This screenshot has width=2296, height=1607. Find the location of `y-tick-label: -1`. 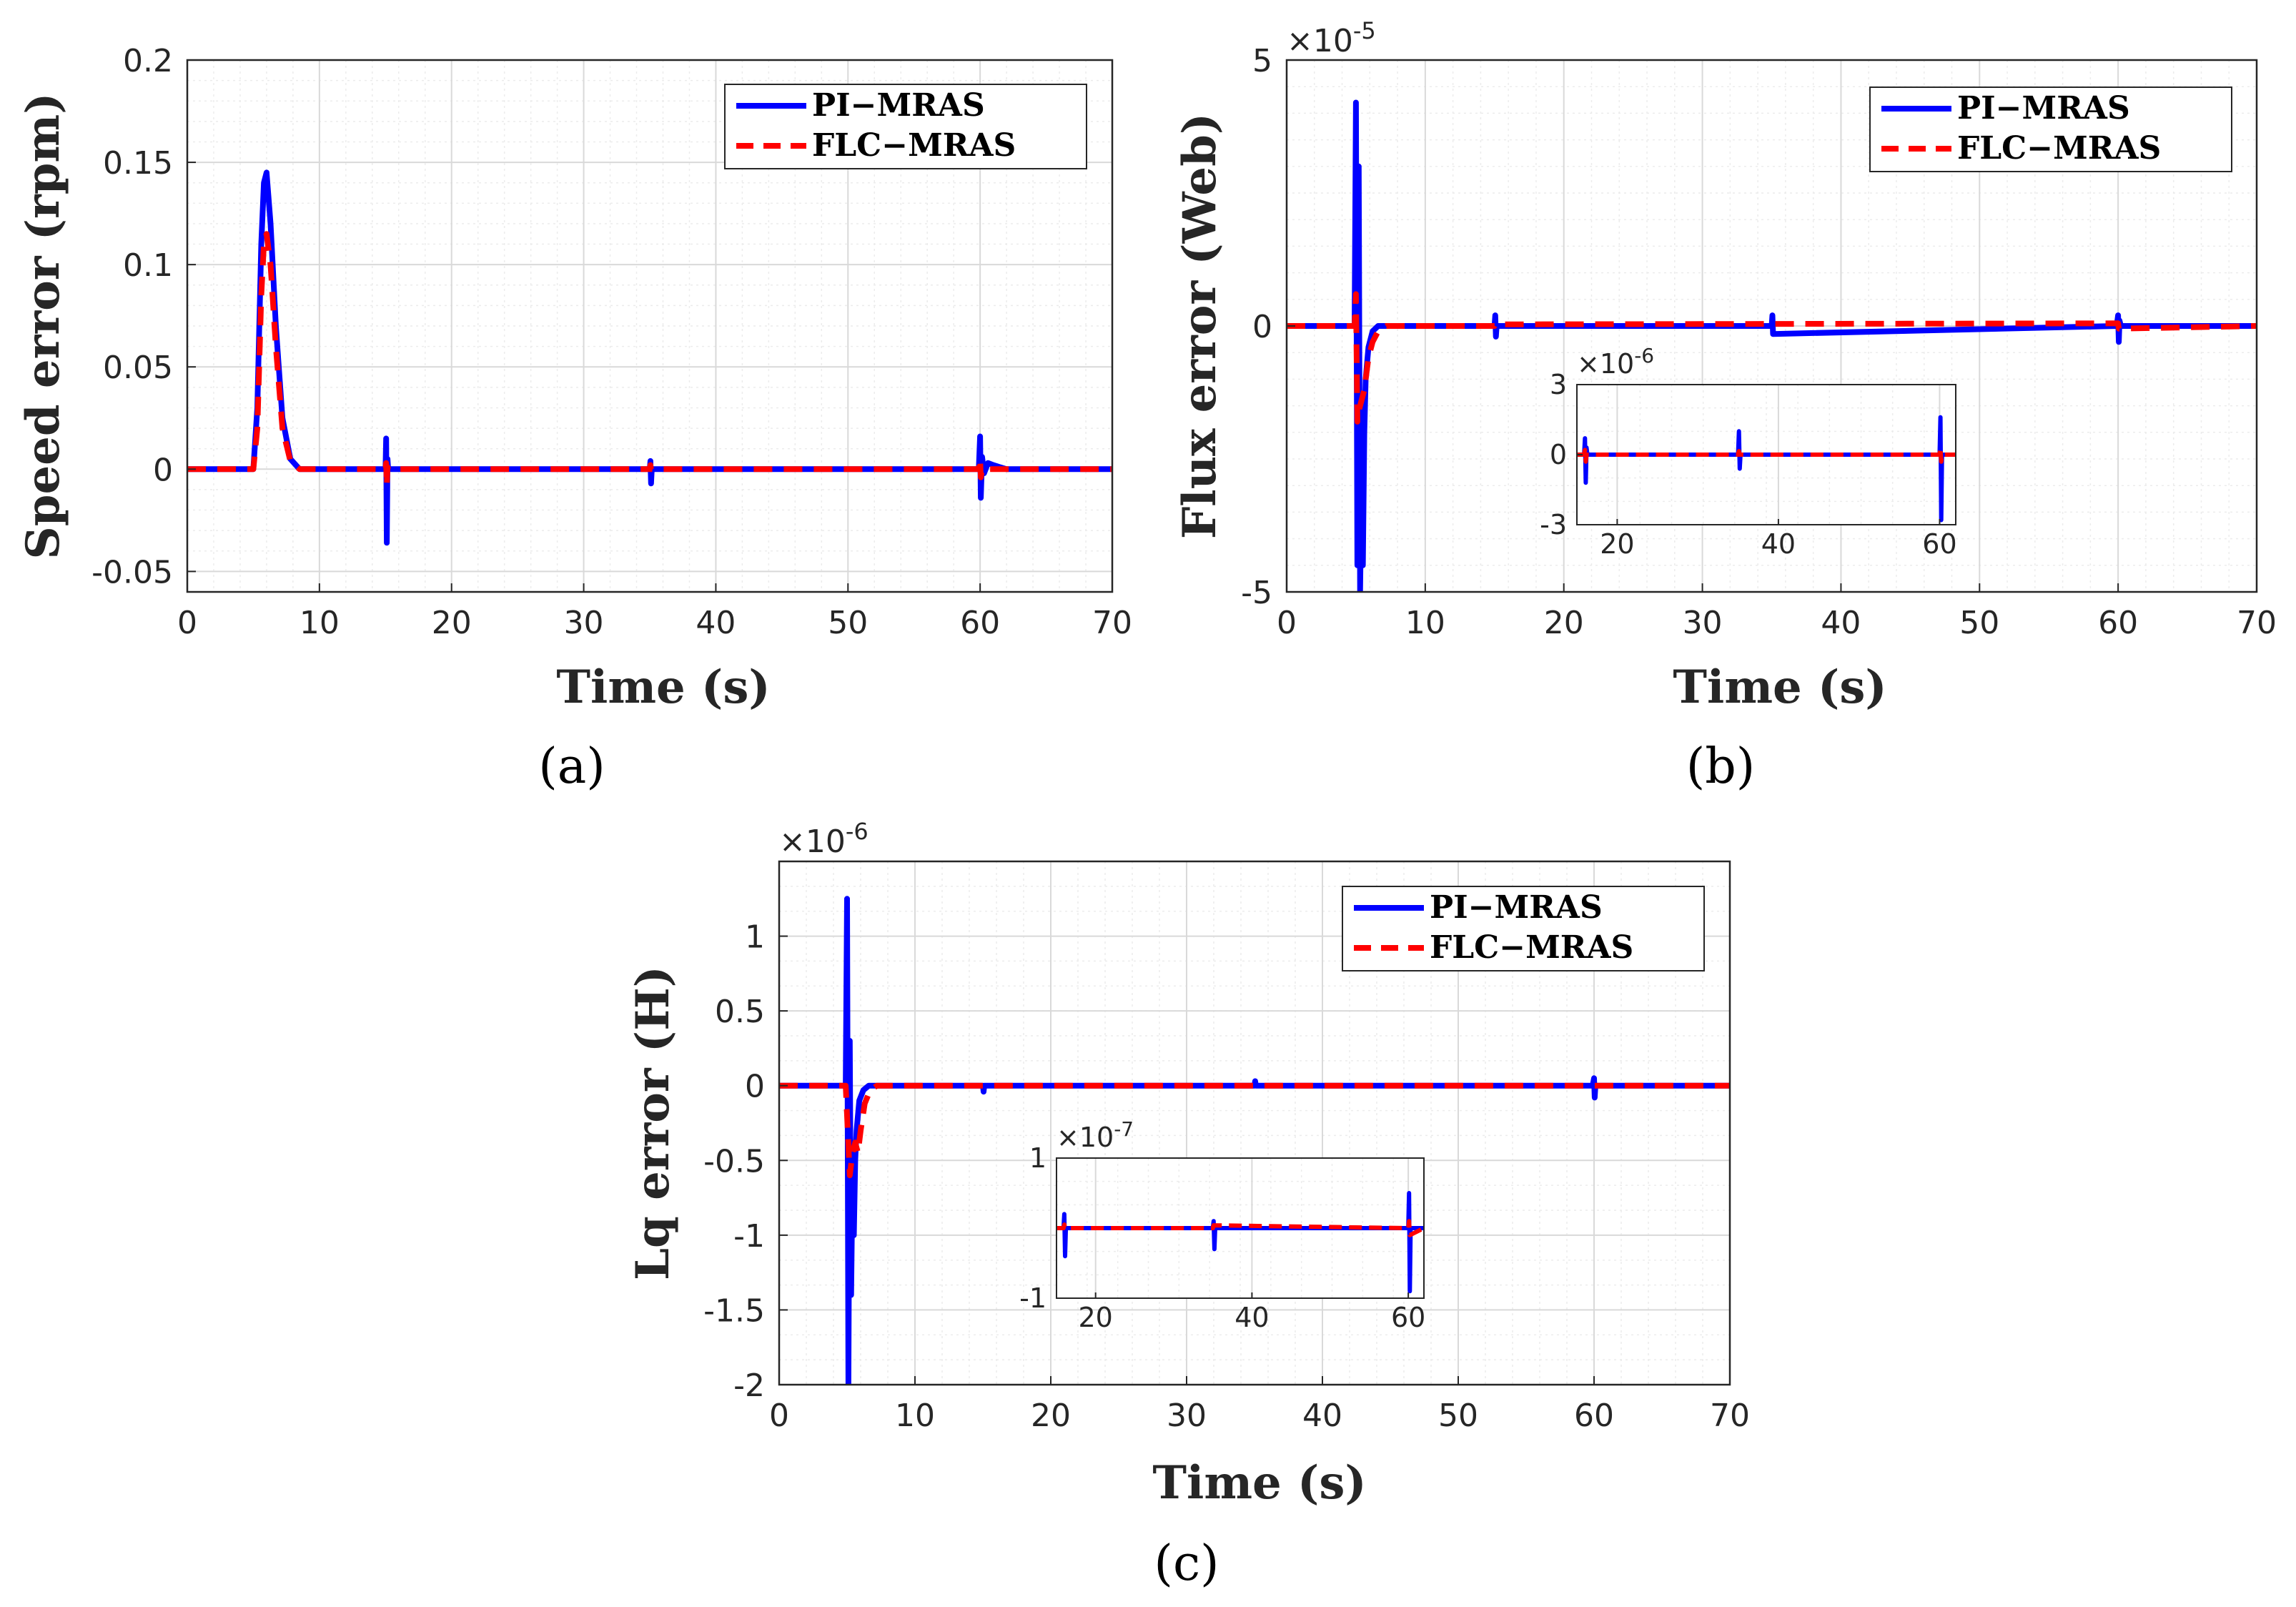

y-tick-label: -1 is located at coordinates (749, 1236).